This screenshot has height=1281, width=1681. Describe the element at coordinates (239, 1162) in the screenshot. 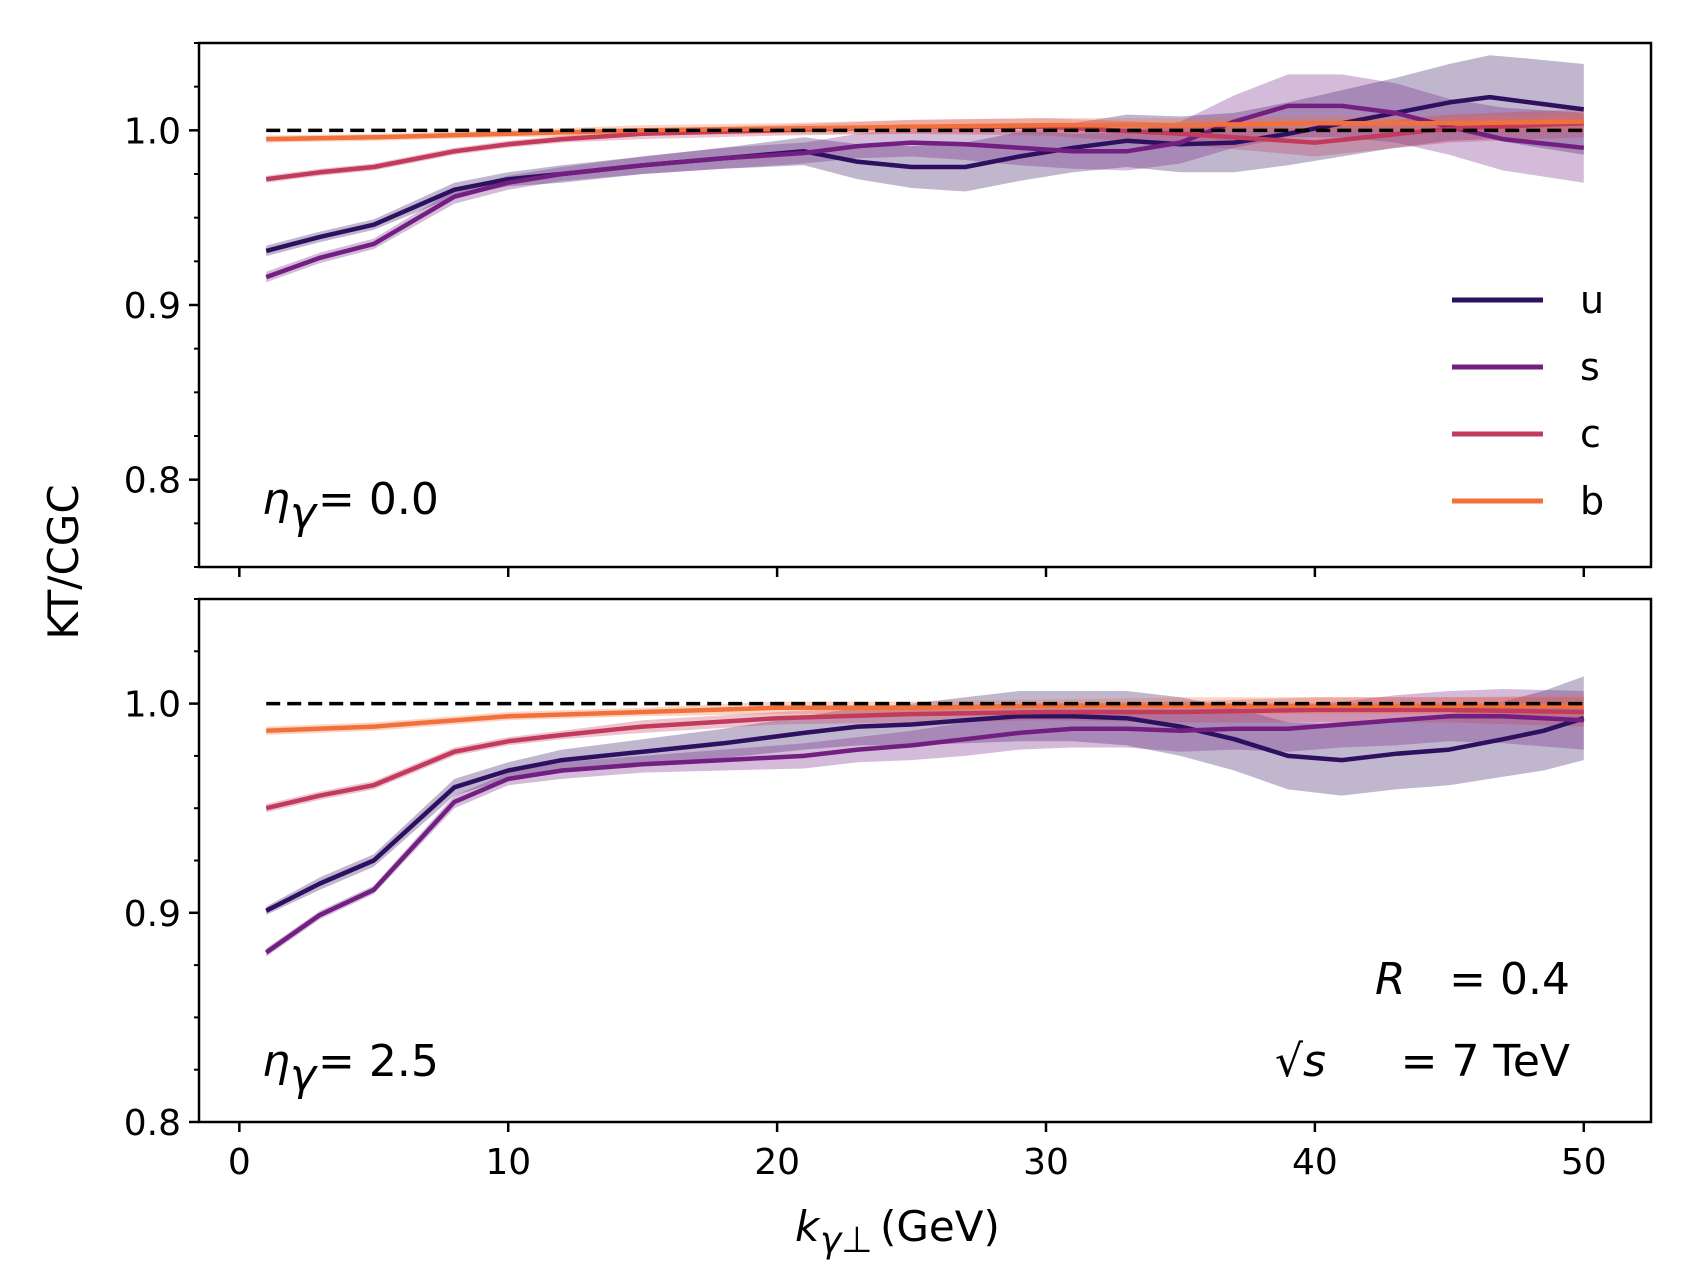

I see `x-tick-label: 0` at that location.